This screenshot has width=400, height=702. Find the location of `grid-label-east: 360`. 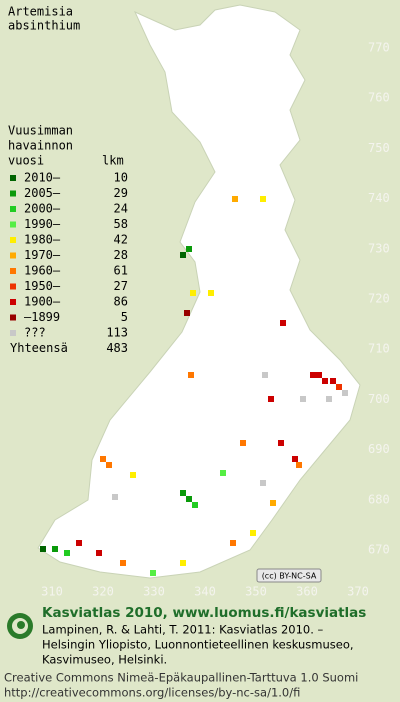

grid-label-east: 360 is located at coordinates (307, 592).